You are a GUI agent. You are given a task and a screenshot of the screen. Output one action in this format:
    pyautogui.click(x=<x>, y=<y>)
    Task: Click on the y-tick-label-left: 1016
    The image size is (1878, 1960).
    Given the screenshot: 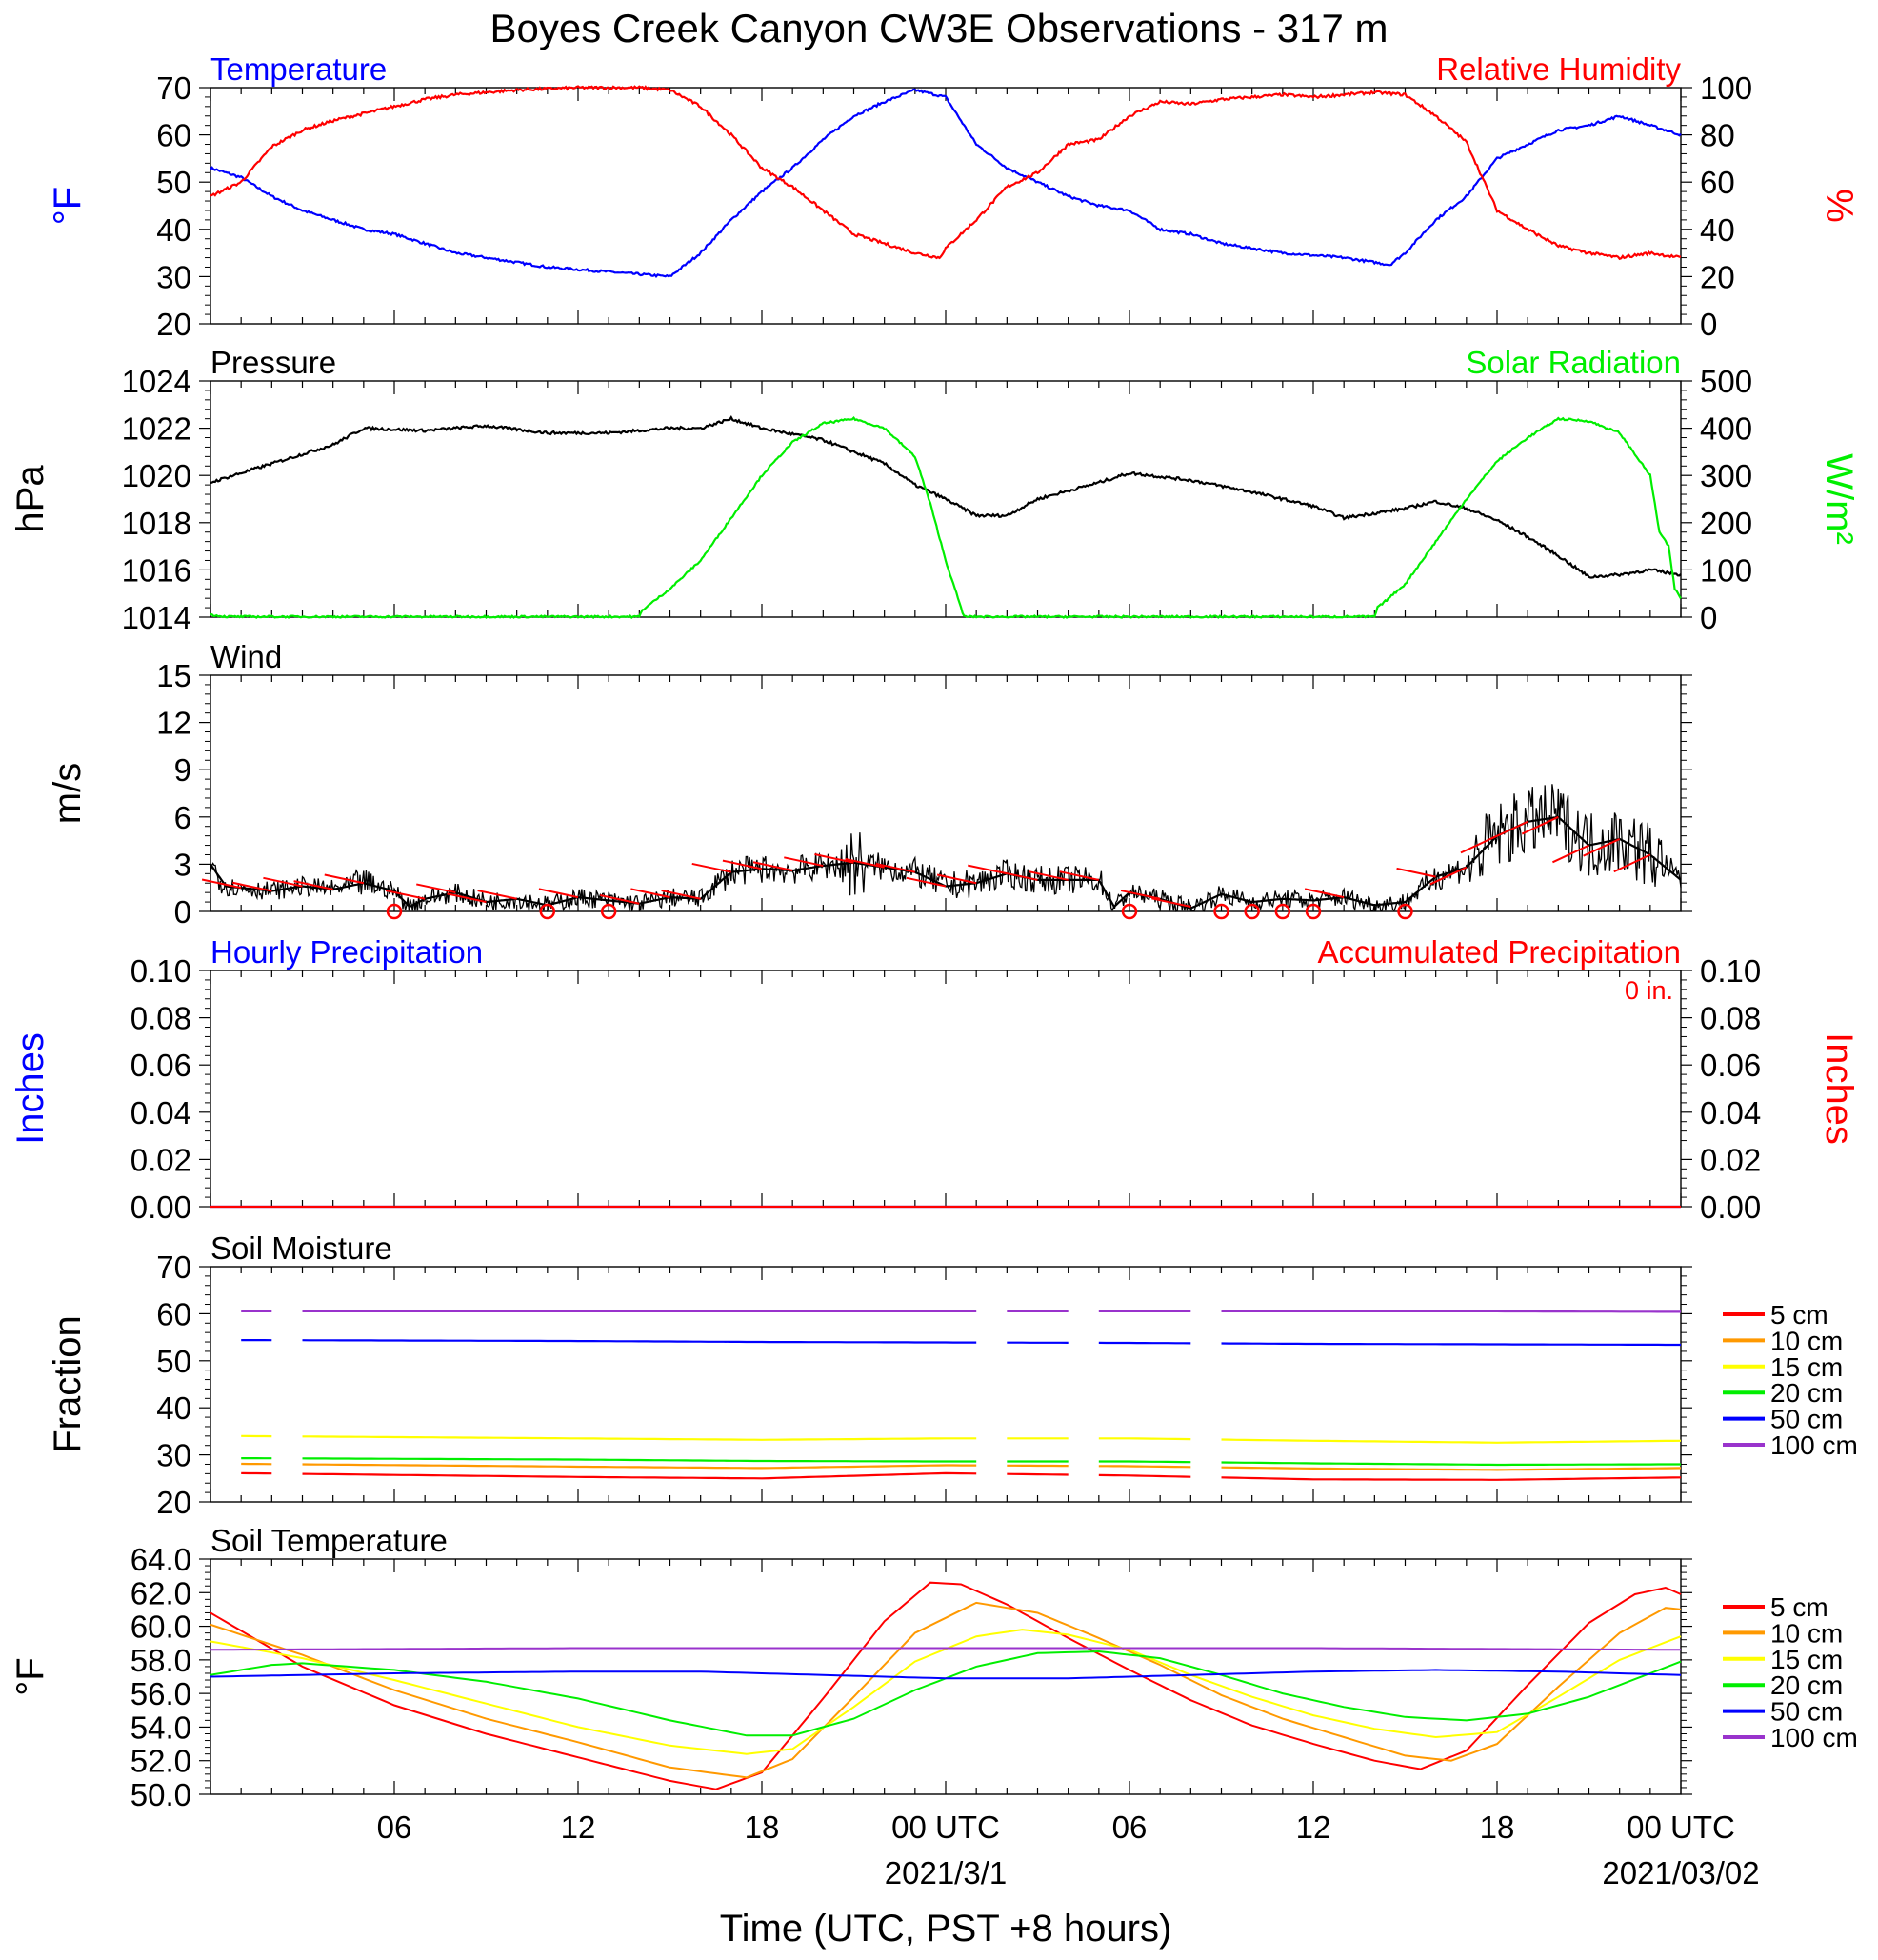 What is the action you would take?
    pyautogui.click(x=156, y=570)
    